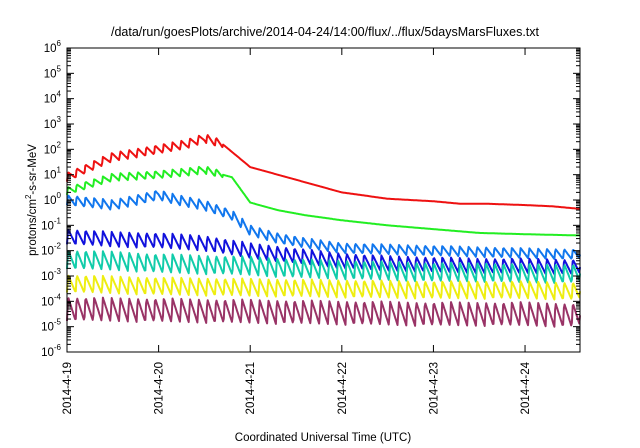  I want to click on y-tick-label: 10¹, so click(53, 174).